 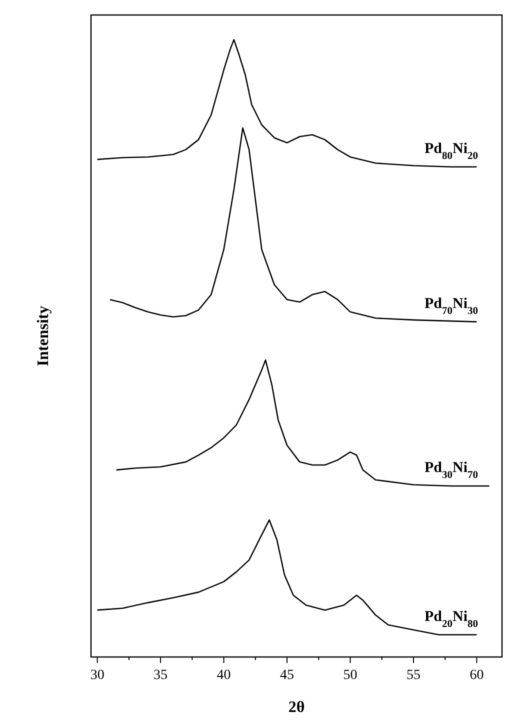 What do you see at coordinates (350, 675) in the screenshot?
I see `x-tick-label: 50` at bounding box center [350, 675].